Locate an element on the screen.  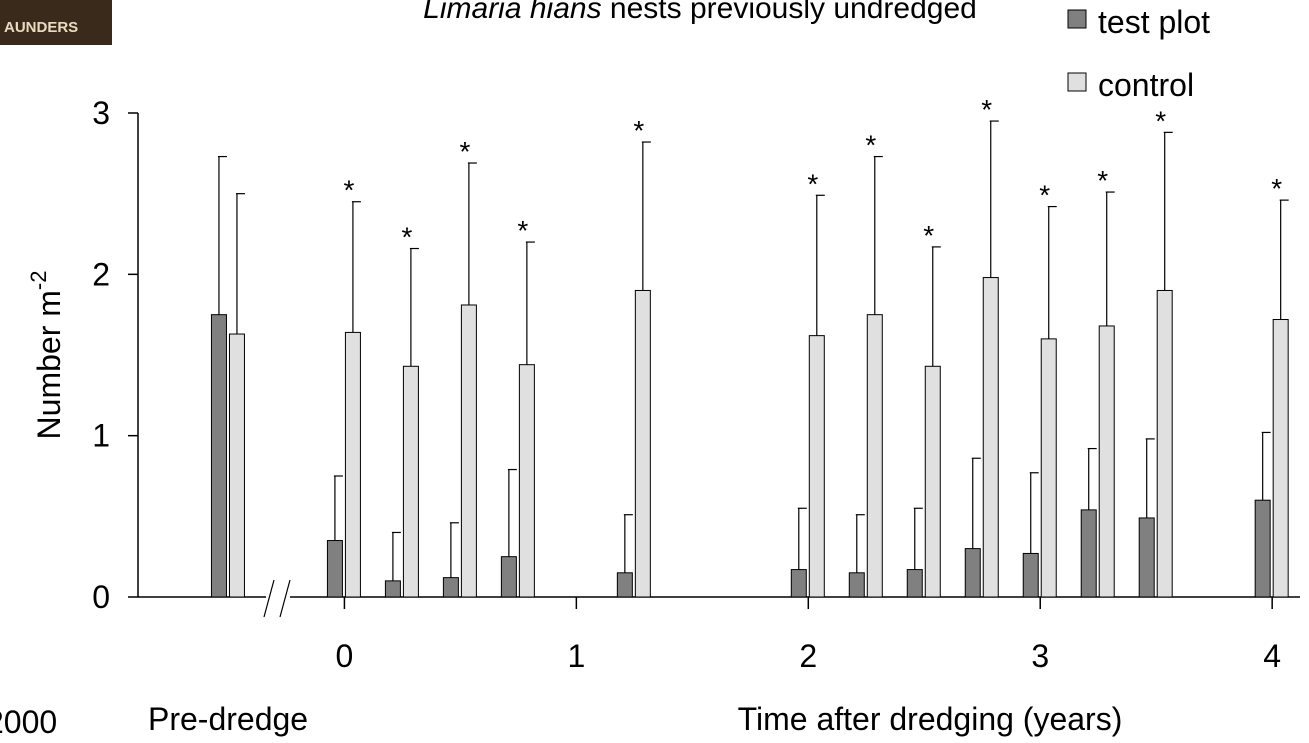
y-label-sup: -2 is located at coordinates (38, 281).